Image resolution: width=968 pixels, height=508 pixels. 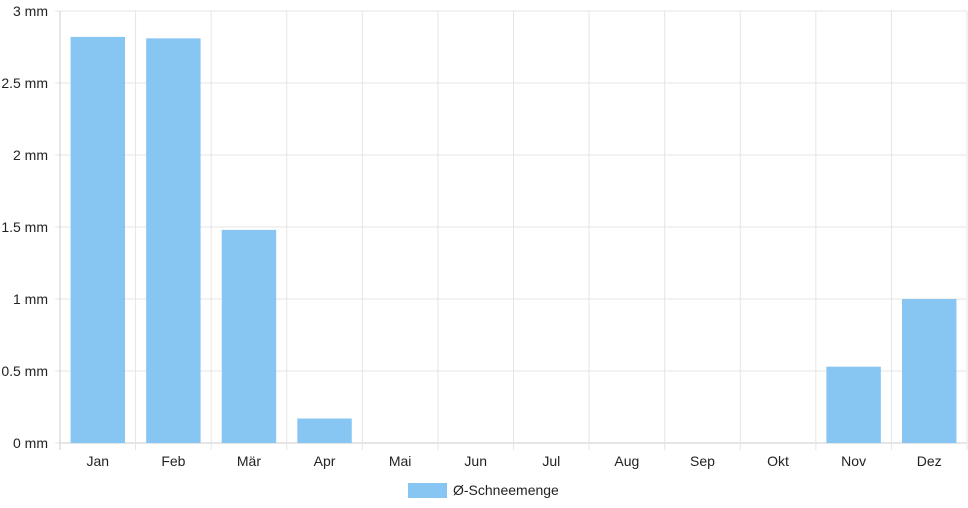 I want to click on legend-label: Ø-Schneemenge, so click(x=506, y=490).